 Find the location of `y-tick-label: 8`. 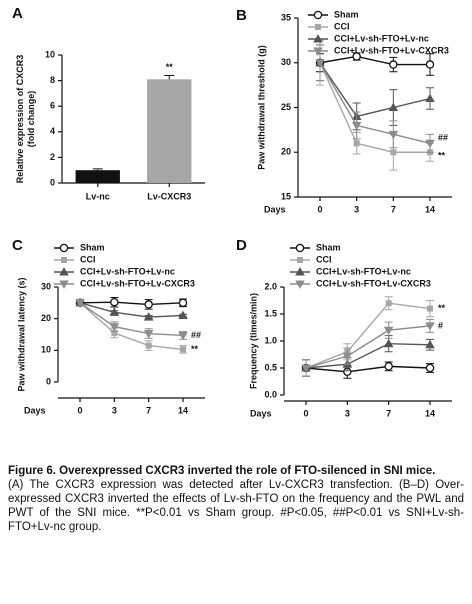

y-tick-label: 8 is located at coordinates (52, 80).